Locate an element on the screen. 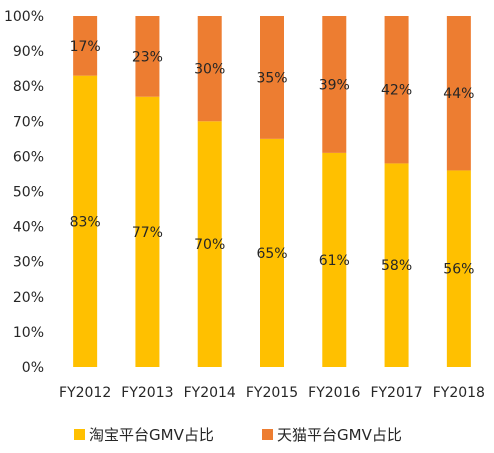 Image resolution: width=494 pixels, height=453 pixels. bar-taobao-fy2017 is located at coordinates (396, 265).